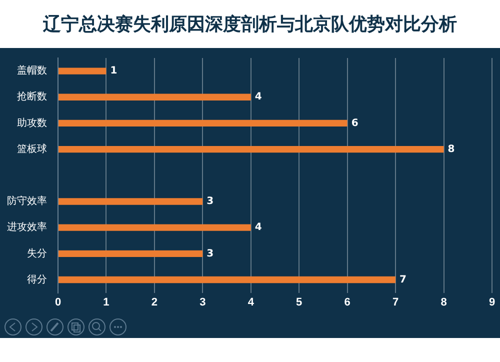  What do you see at coordinates (37, 253) in the screenshot?
I see `y-tick-label: 失分` at bounding box center [37, 253].